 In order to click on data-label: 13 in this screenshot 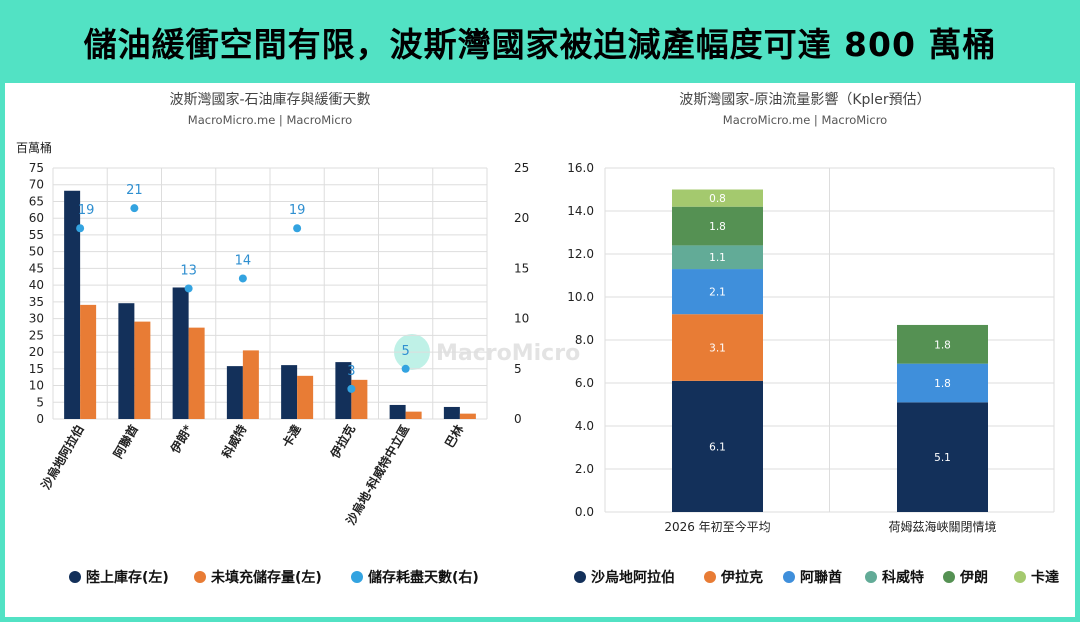, I will do `click(188, 270)`.